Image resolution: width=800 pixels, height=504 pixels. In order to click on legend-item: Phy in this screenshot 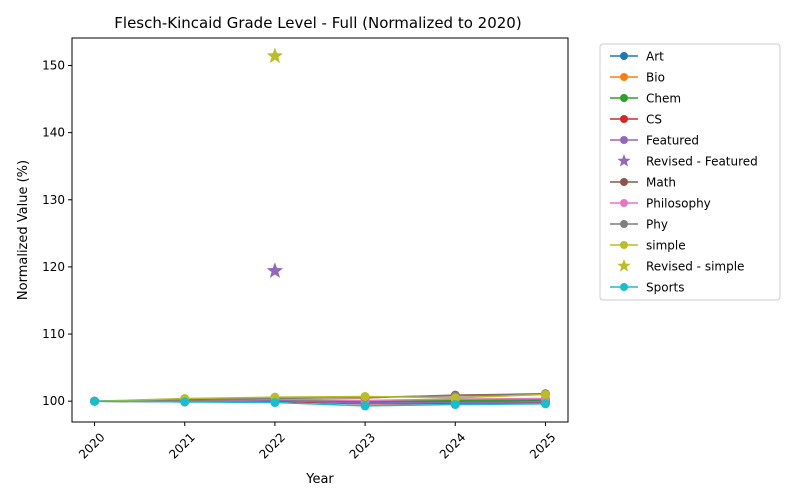, I will do `click(639, 225)`.